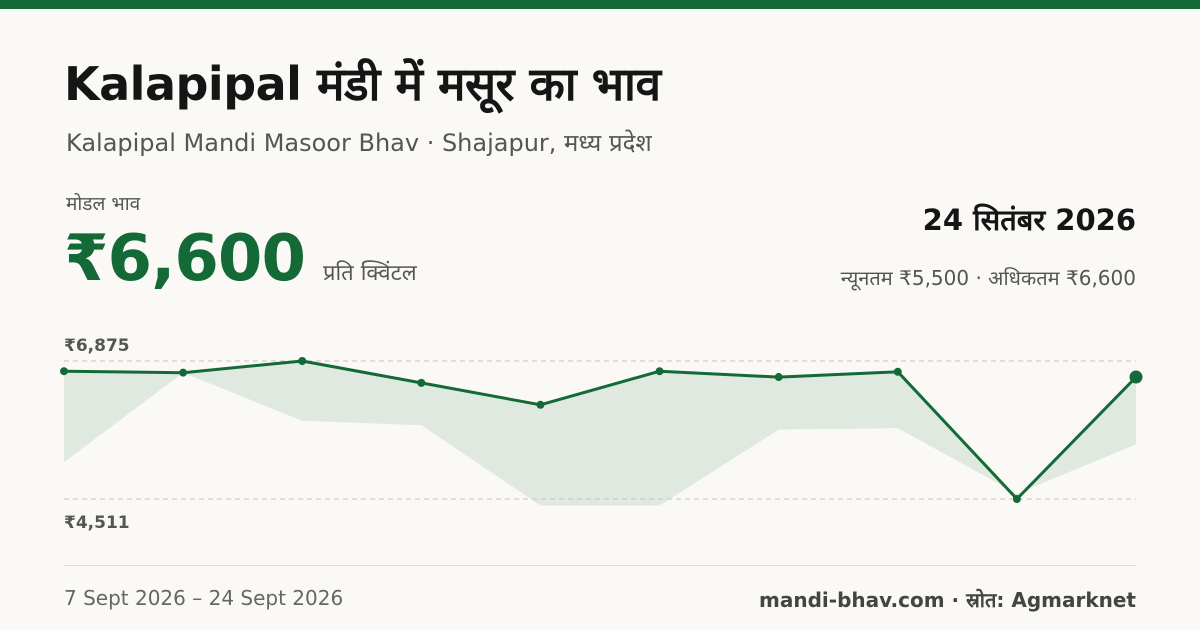  What do you see at coordinates (369, 273) in the screenshot?
I see `price-unit: प्रति क्विंटल` at bounding box center [369, 273].